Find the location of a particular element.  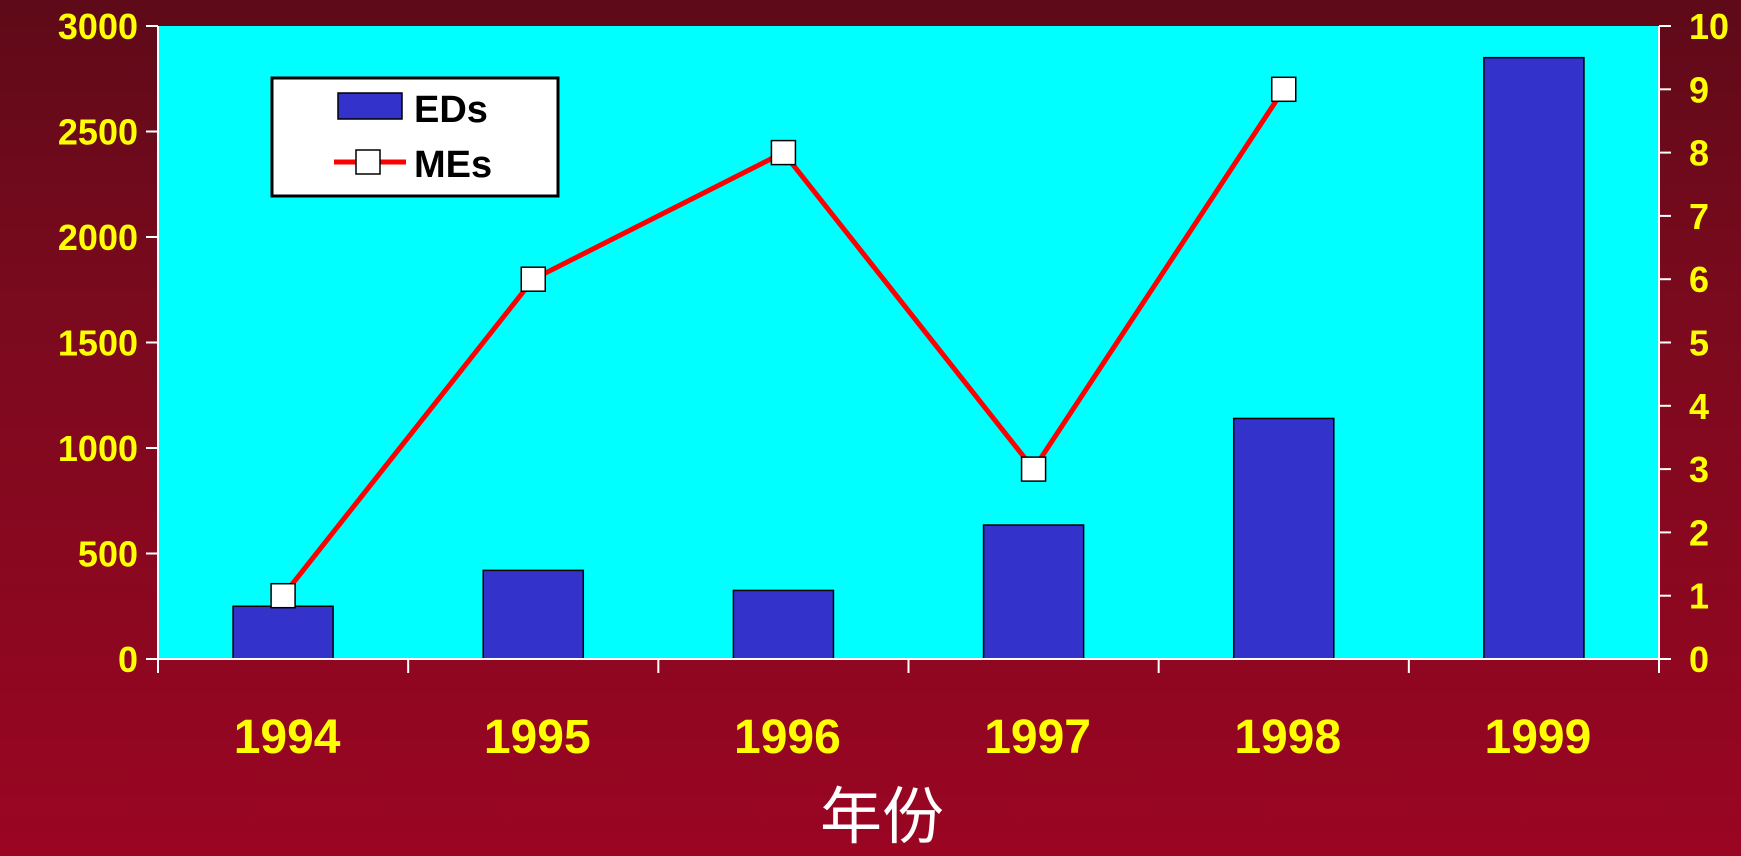

right-tick-label-5: 5 is located at coordinates (1699, 343).